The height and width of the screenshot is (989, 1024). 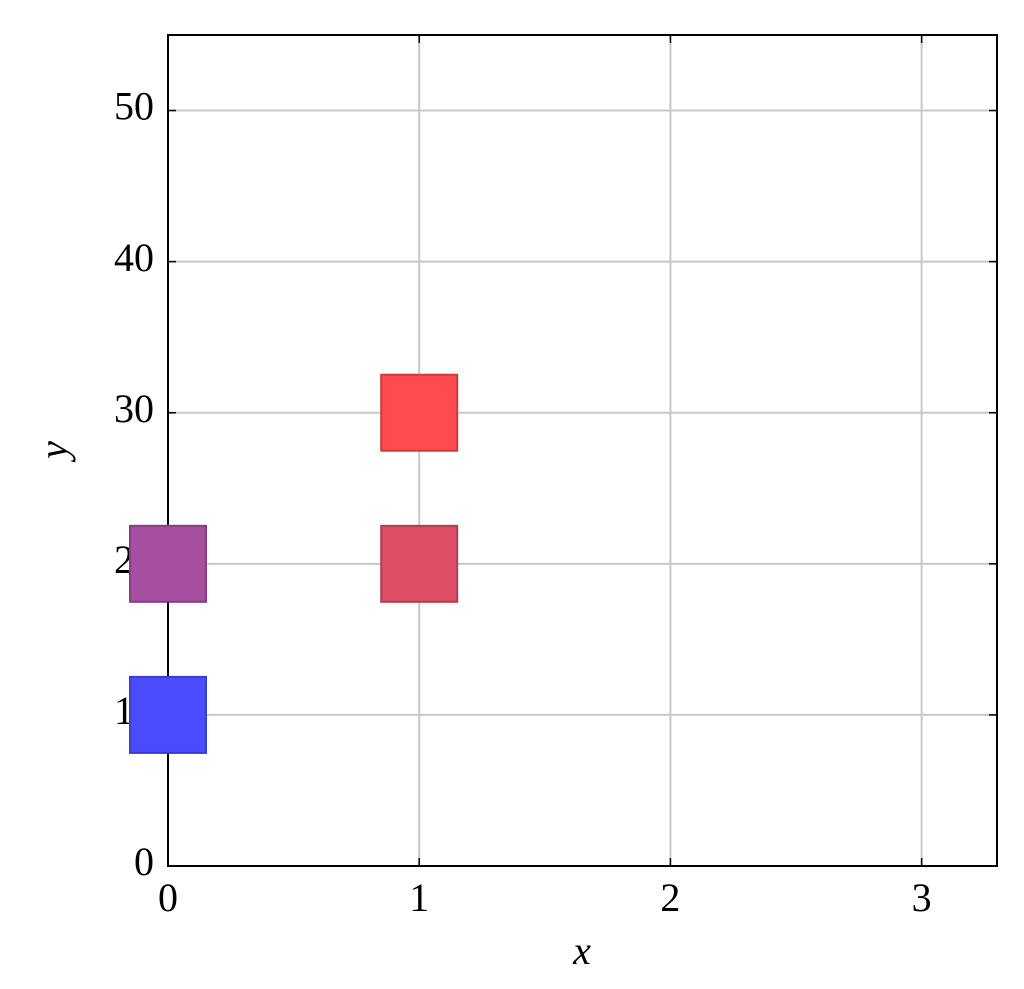 I want to click on y-tick-label: 0, so click(x=144, y=861).